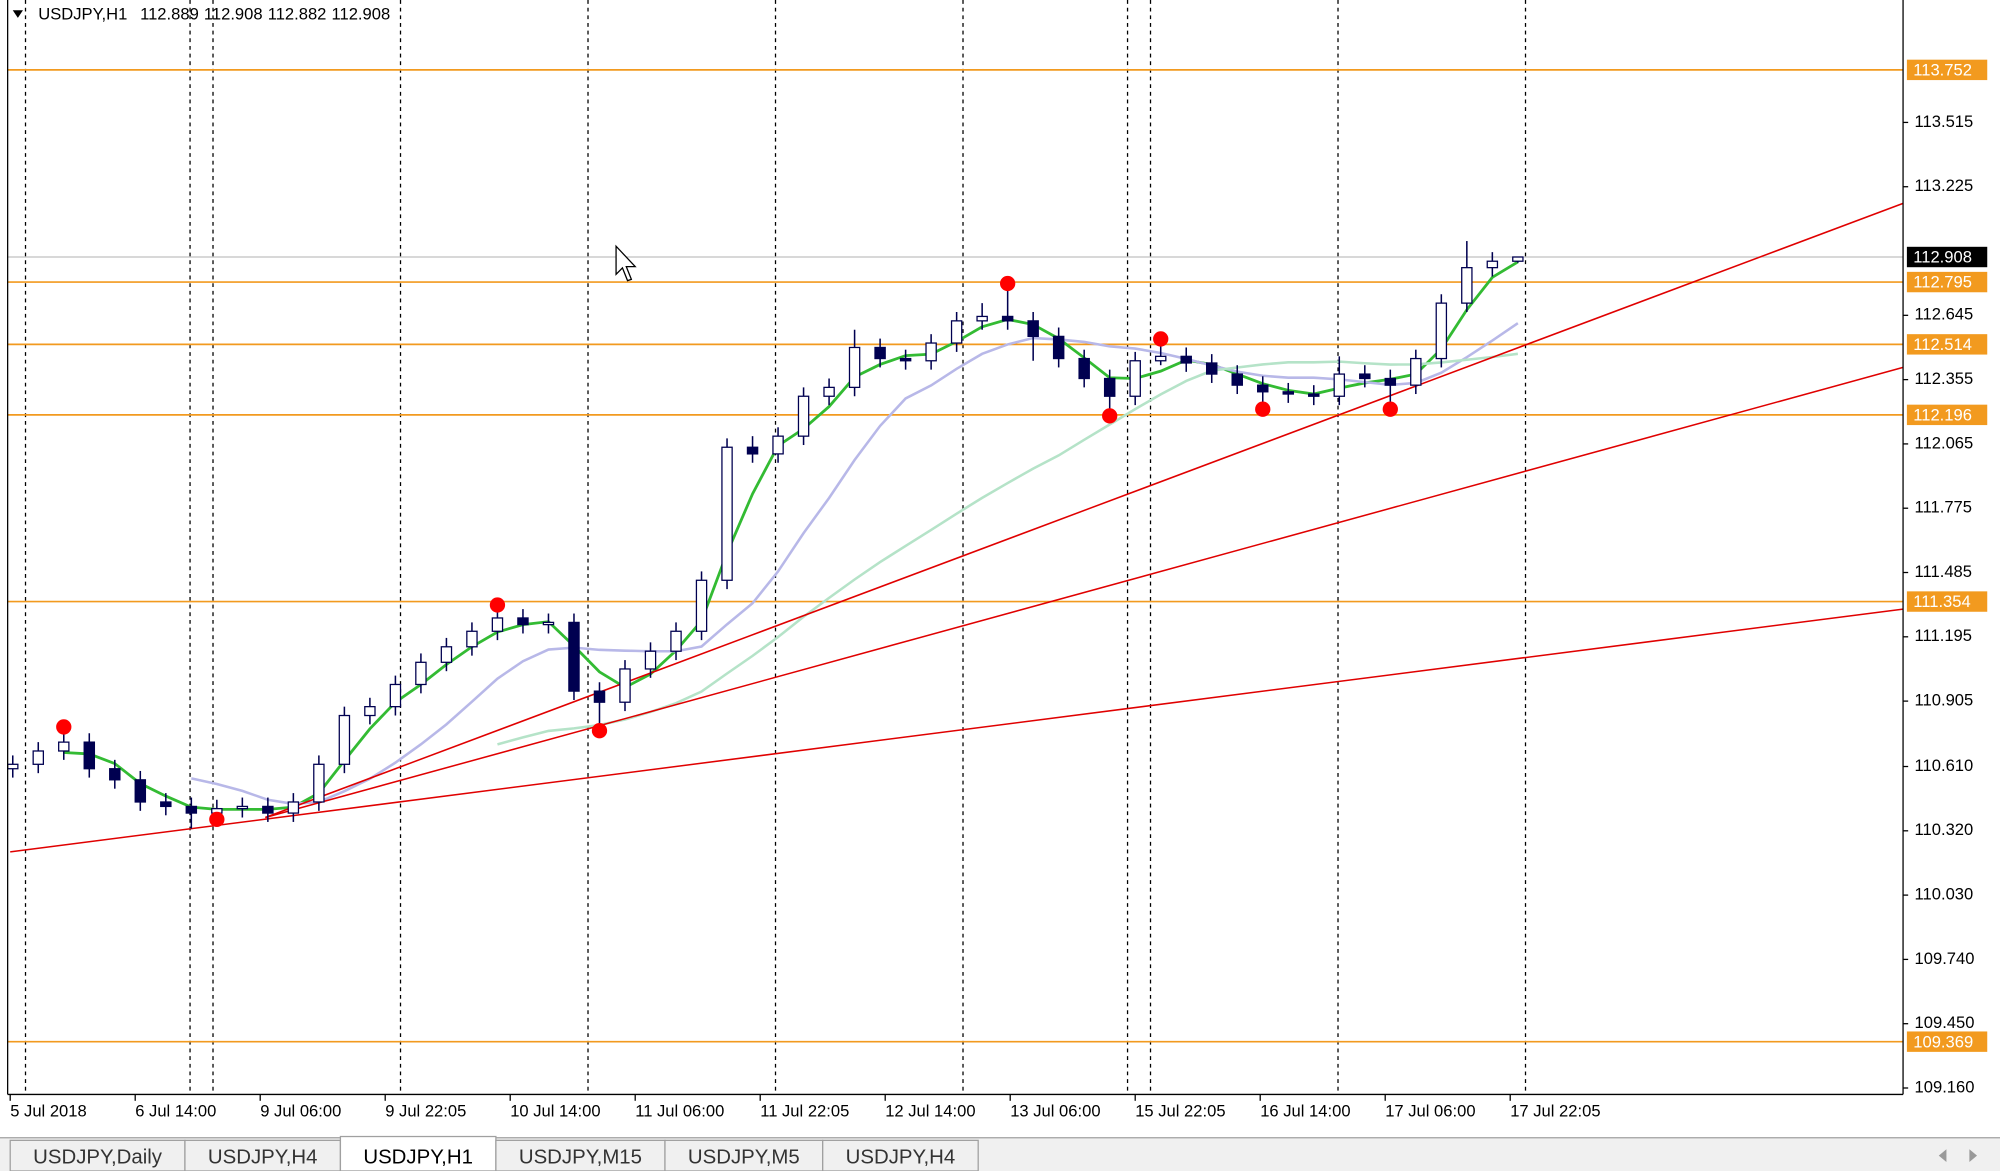 This screenshot has height=1171, width=2000. I want to click on tab: USDJPY,M15, so click(580, 1155).